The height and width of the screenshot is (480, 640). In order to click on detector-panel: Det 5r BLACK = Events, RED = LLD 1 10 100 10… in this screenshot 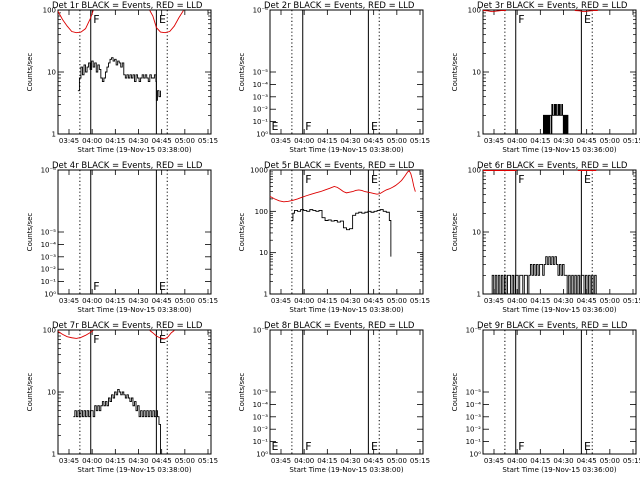, I will do `click(334, 237)`.